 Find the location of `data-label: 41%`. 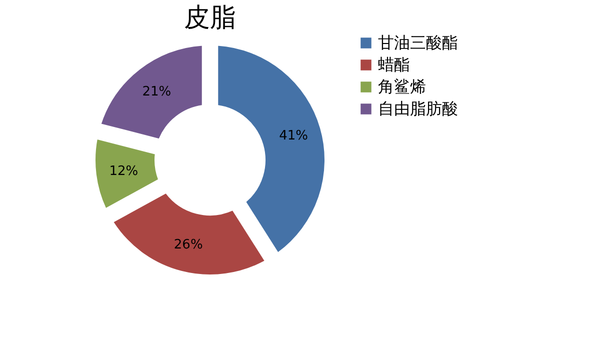

data-label: 41% is located at coordinates (293, 136).